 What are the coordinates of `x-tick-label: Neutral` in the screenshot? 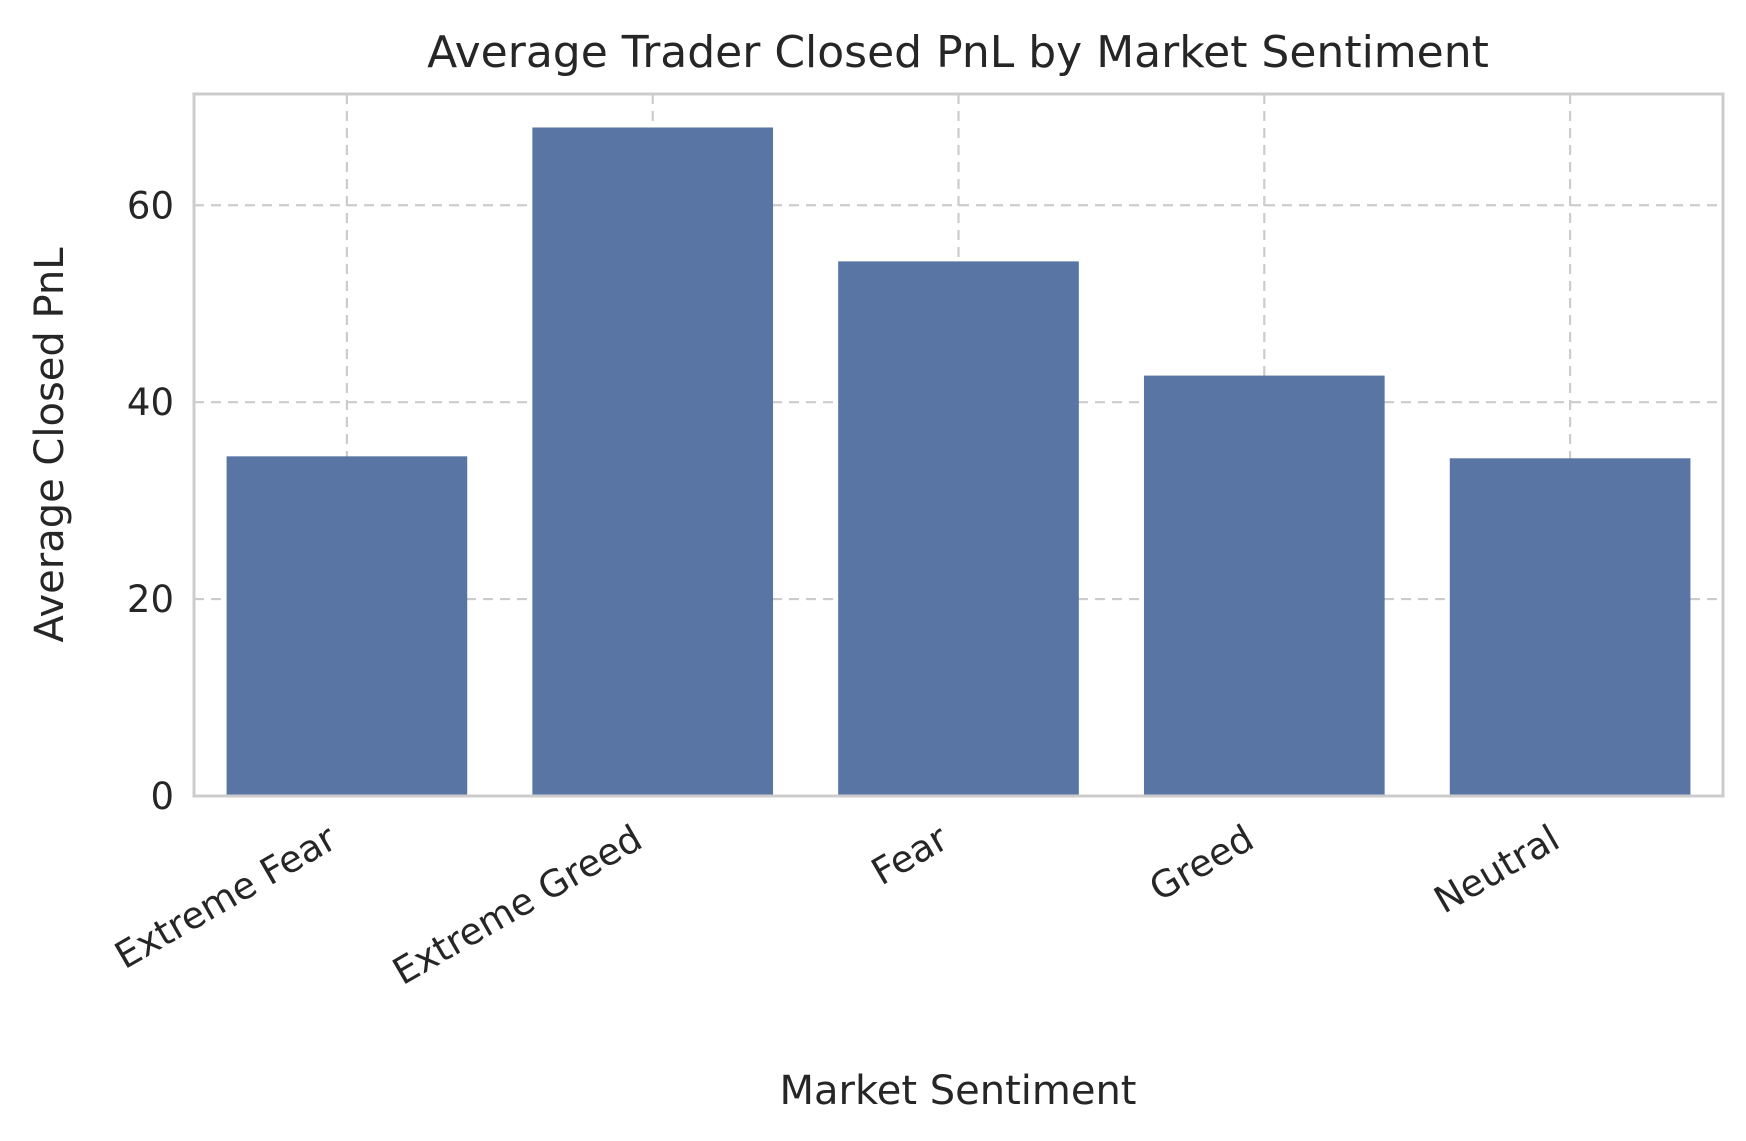 It's located at (1497, 870).